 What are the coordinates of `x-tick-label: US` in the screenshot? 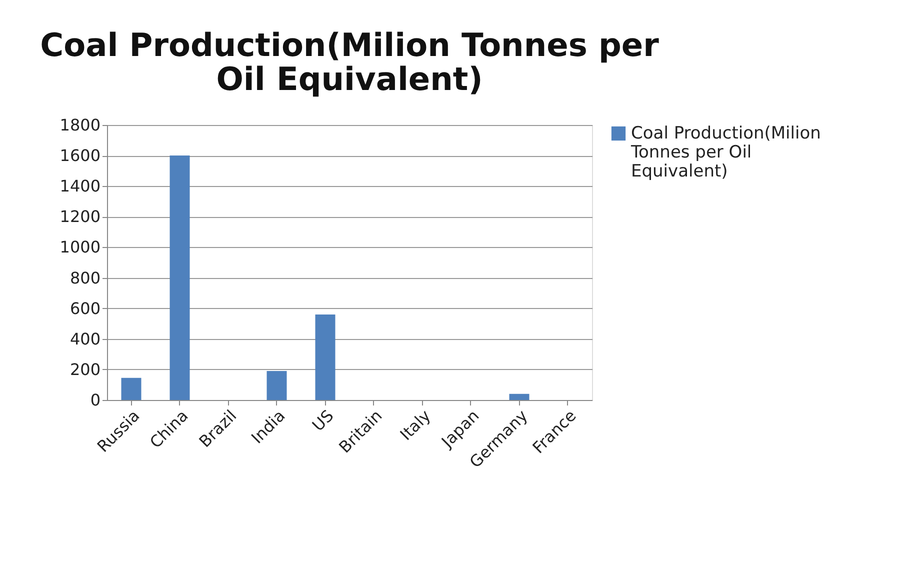 It's located at (323, 420).